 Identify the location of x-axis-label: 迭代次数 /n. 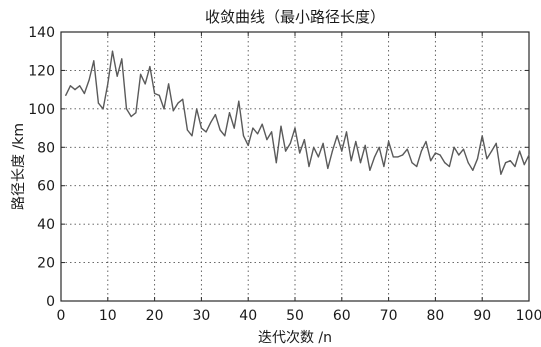
(295, 338).